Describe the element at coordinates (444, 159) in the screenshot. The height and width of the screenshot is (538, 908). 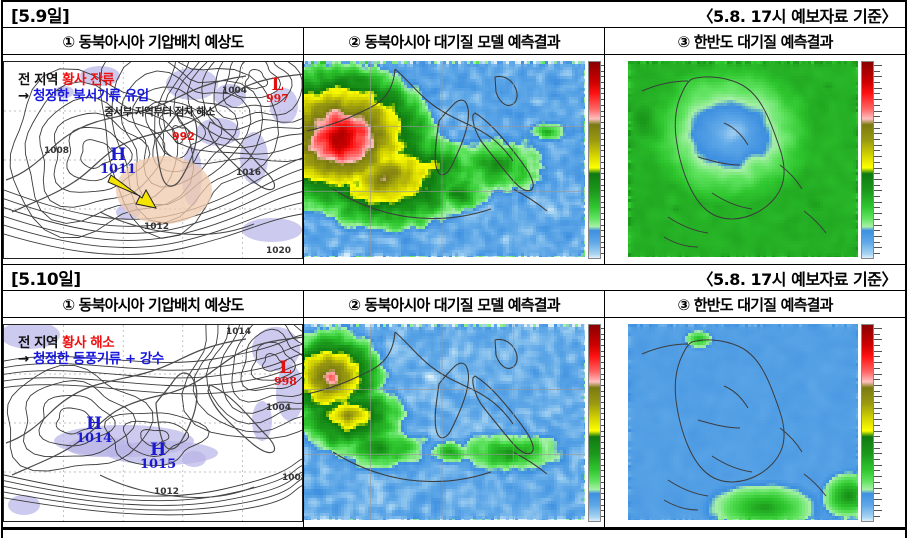
I see `neasia-raster-may9` at that location.